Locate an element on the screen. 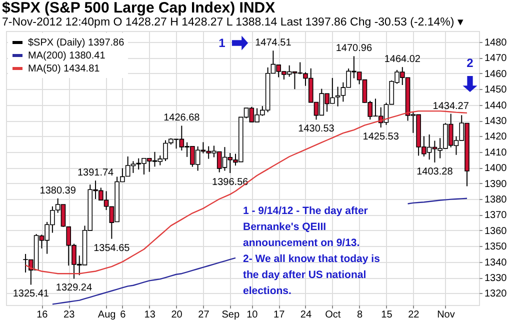 This screenshot has width=524, height=321. x-tick-label: Nov is located at coordinates (446, 315).